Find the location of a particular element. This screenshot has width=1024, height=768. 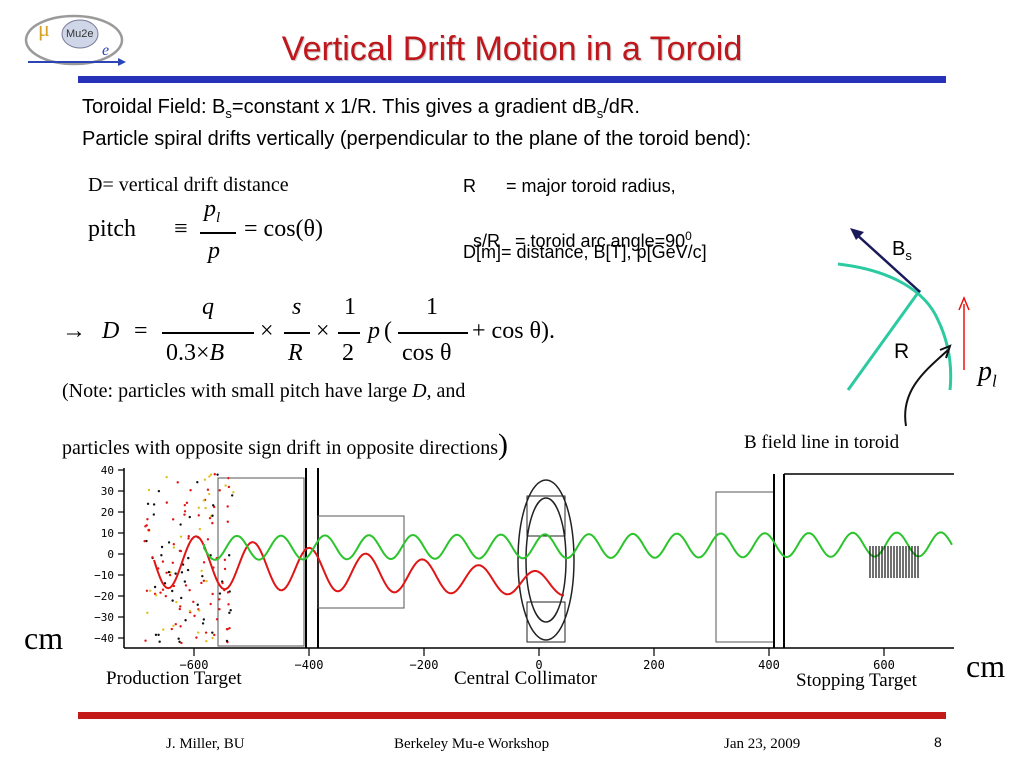

s-fraction-bar is located at coordinates (297, 333).